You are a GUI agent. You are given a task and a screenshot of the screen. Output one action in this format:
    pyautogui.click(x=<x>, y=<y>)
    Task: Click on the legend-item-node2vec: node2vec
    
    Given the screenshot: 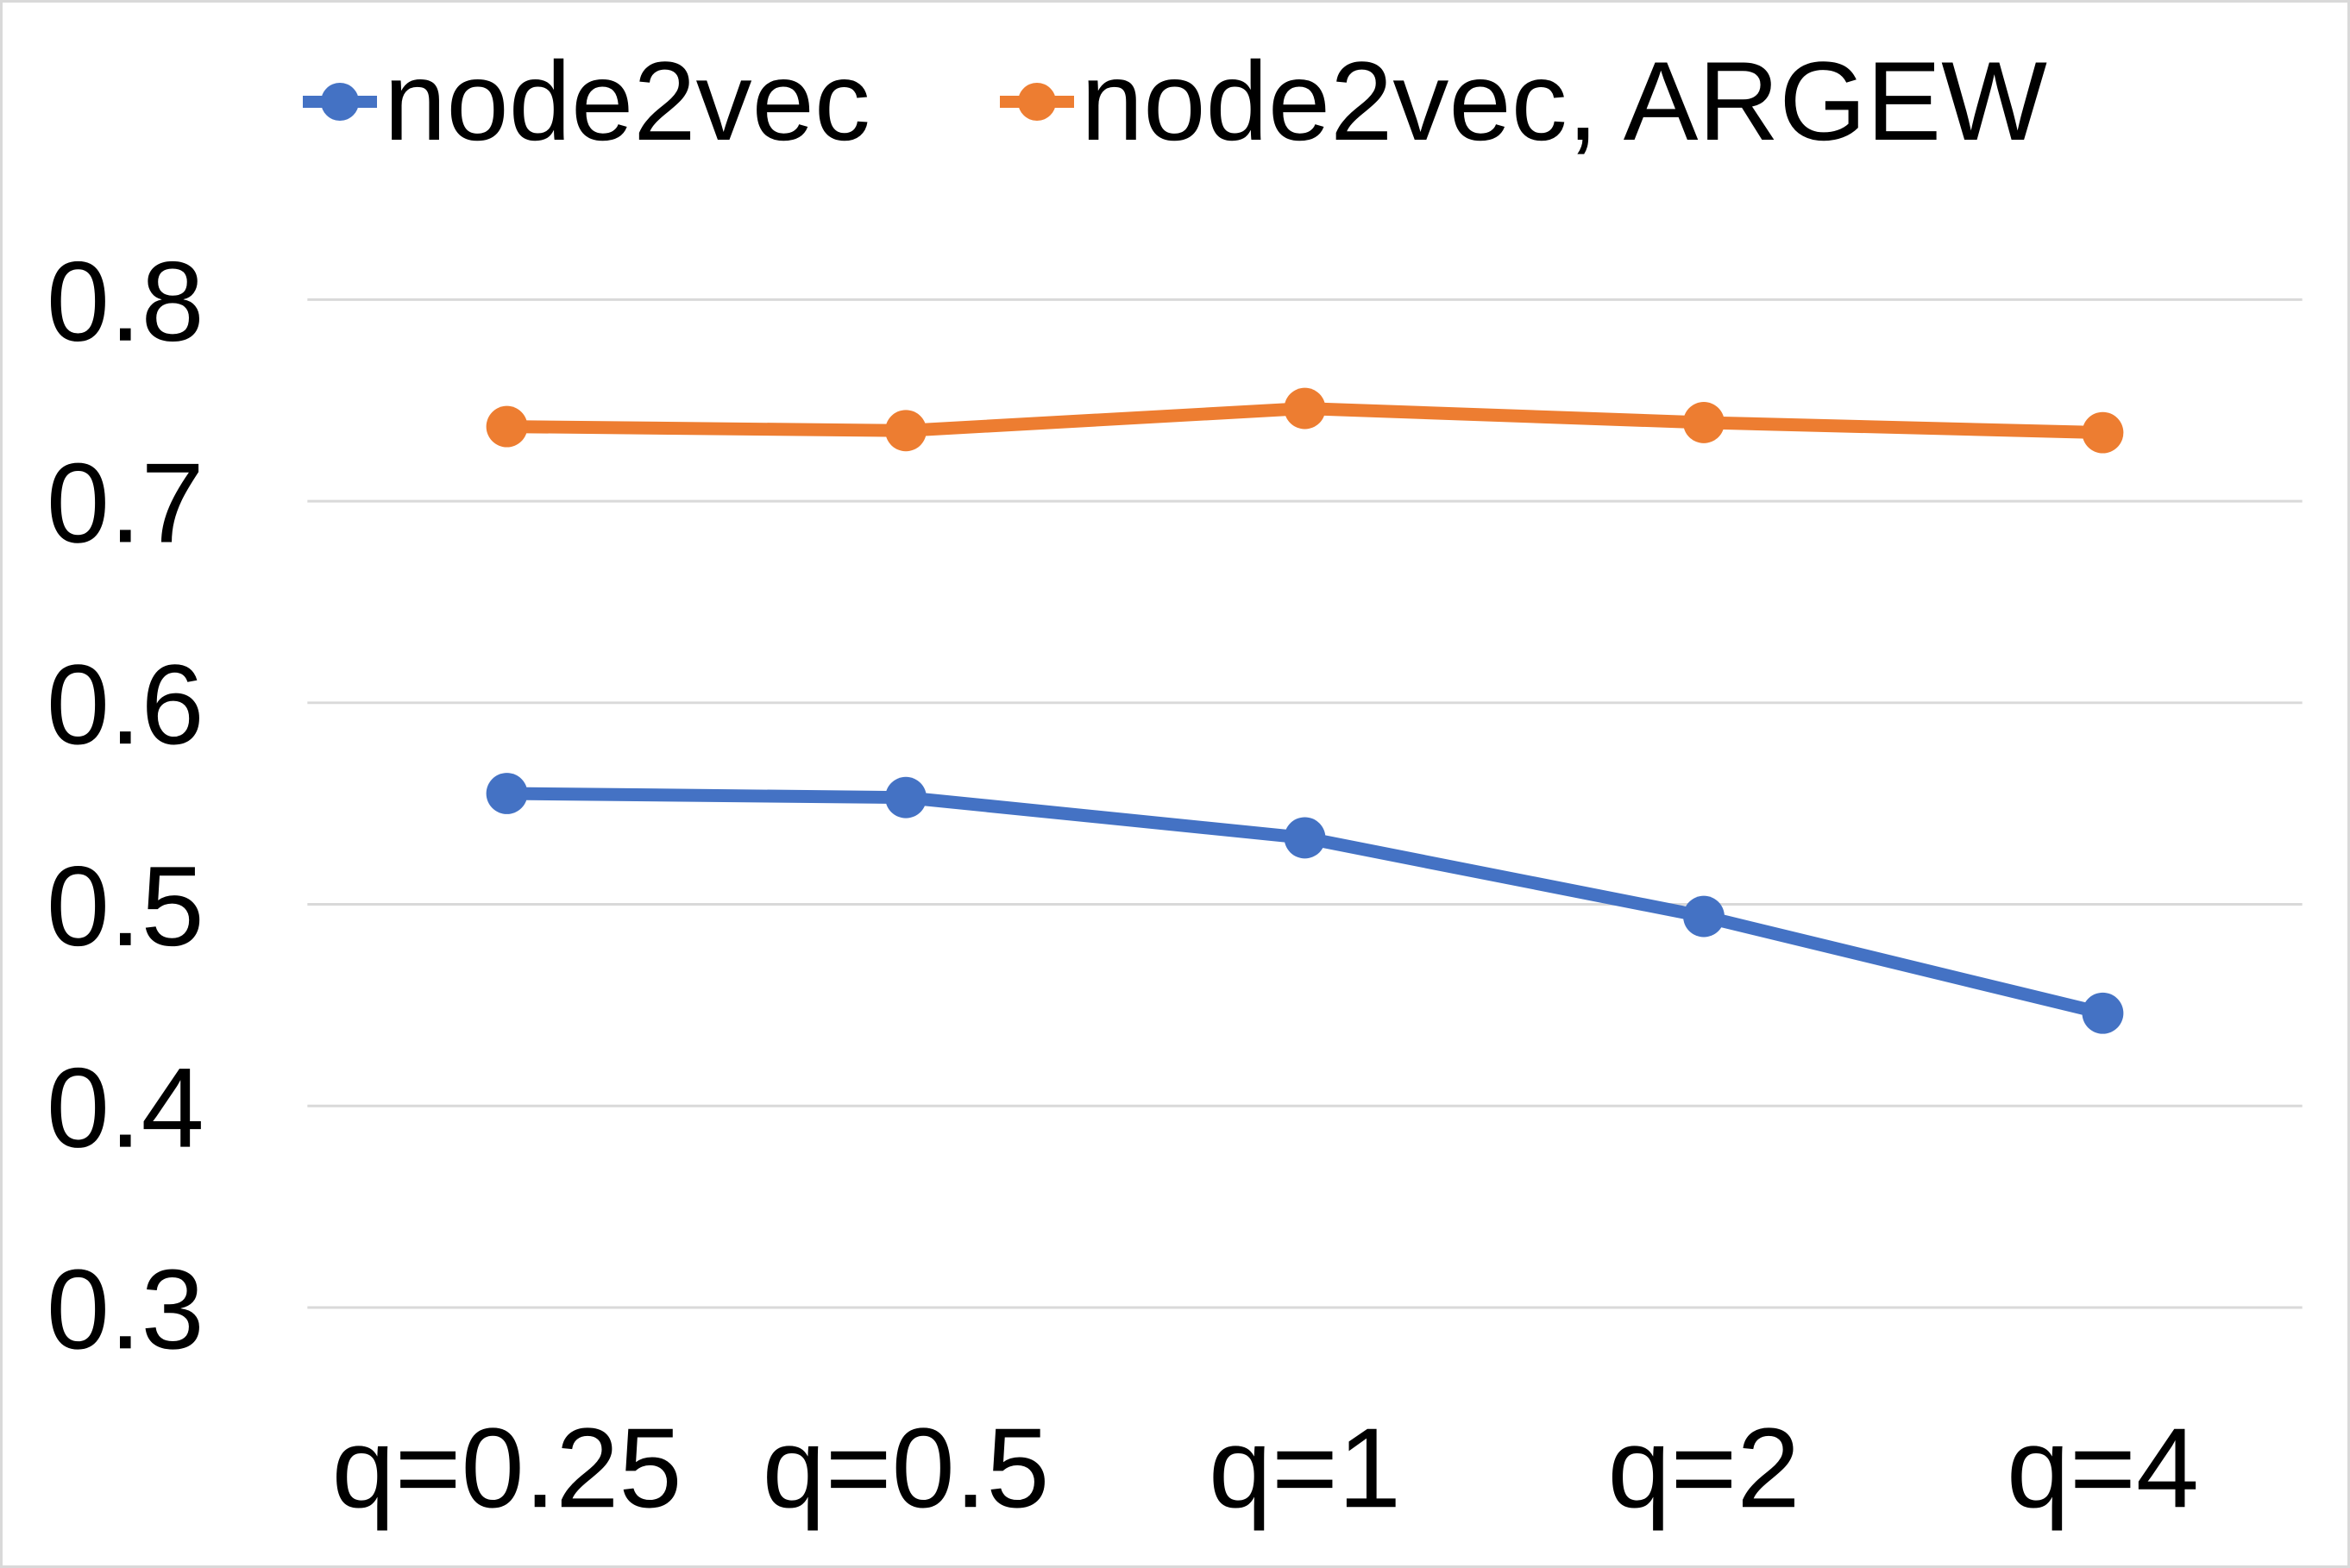 What is the action you would take?
    pyautogui.click(x=586, y=101)
    